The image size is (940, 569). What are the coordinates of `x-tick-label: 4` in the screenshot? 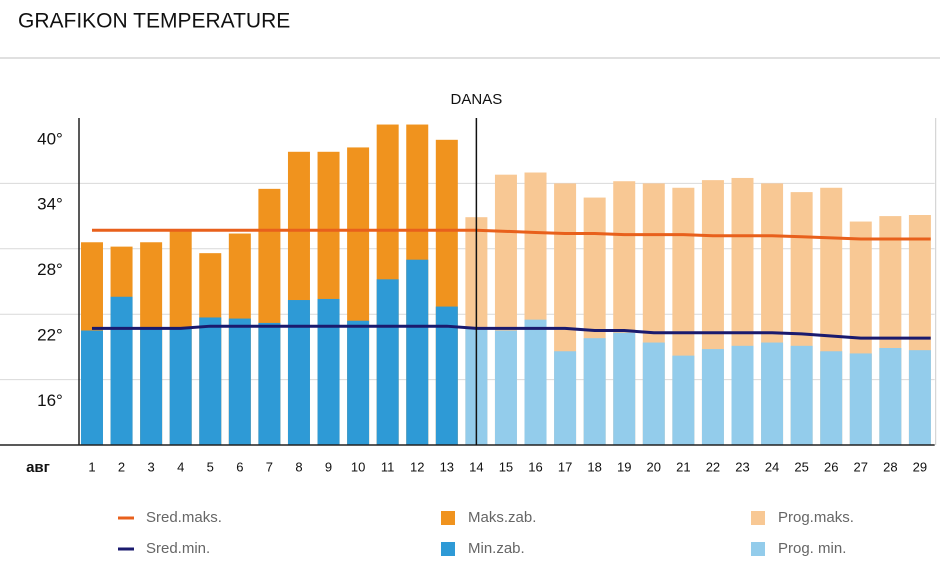 It's located at (180, 466).